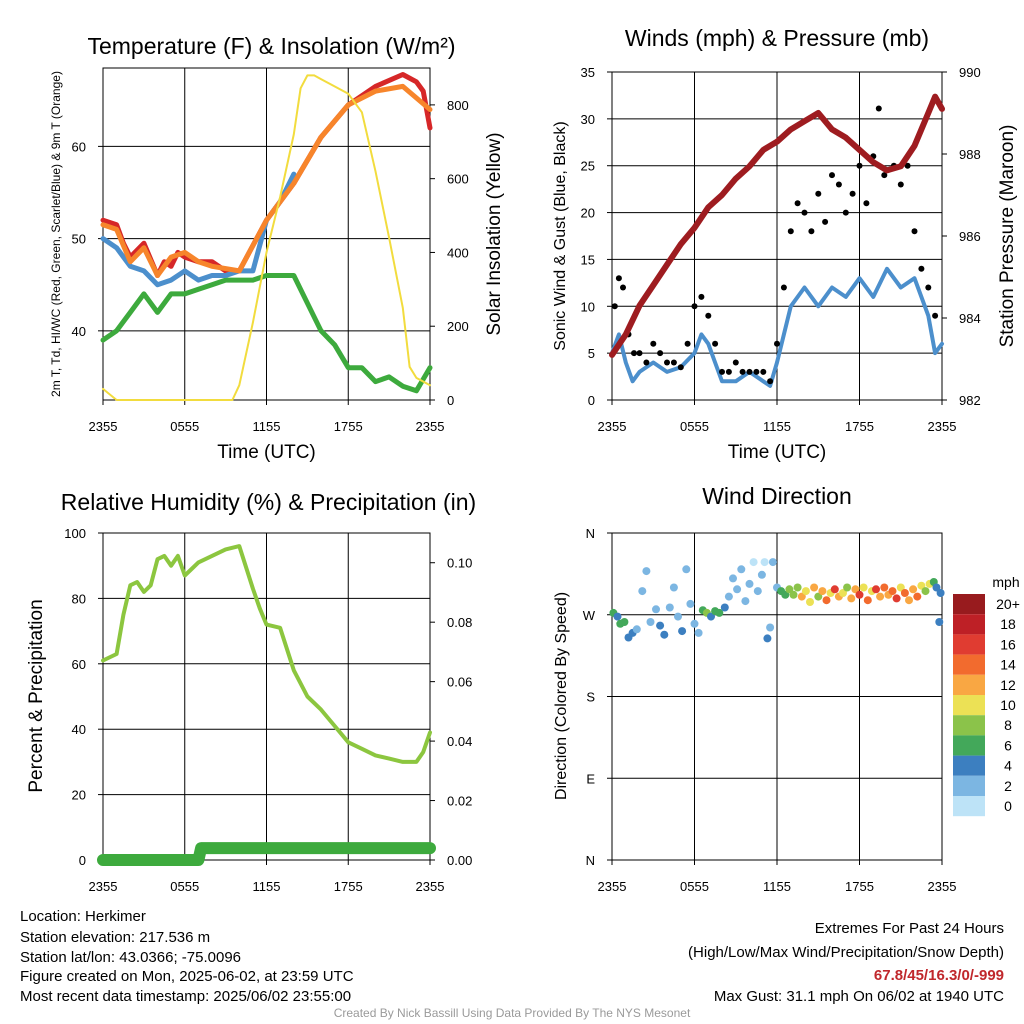 This screenshot has height=1024, width=1024. I want to click on info-location: Location: Herkimer, so click(83, 916).